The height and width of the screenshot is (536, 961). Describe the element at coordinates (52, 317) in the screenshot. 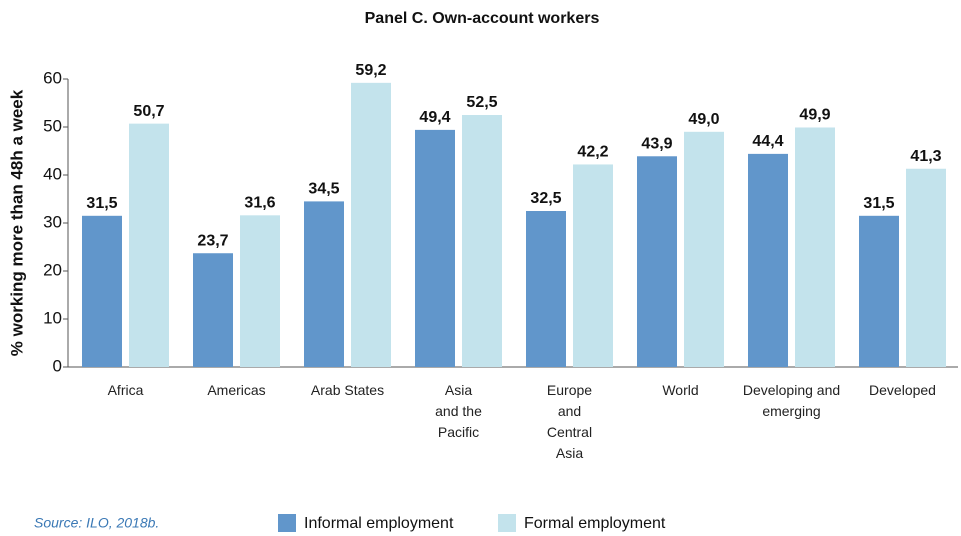

I see `y-tick-label: 10` at that location.